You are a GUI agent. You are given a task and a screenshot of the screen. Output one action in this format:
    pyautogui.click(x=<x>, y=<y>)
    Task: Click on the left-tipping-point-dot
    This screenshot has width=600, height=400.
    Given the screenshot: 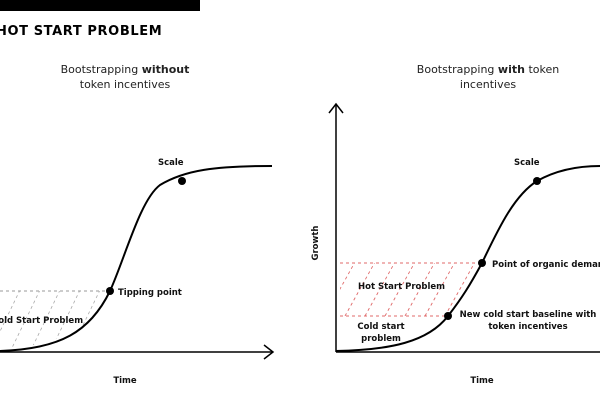 What is the action you would take?
    pyautogui.click(x=110, y=291)
    